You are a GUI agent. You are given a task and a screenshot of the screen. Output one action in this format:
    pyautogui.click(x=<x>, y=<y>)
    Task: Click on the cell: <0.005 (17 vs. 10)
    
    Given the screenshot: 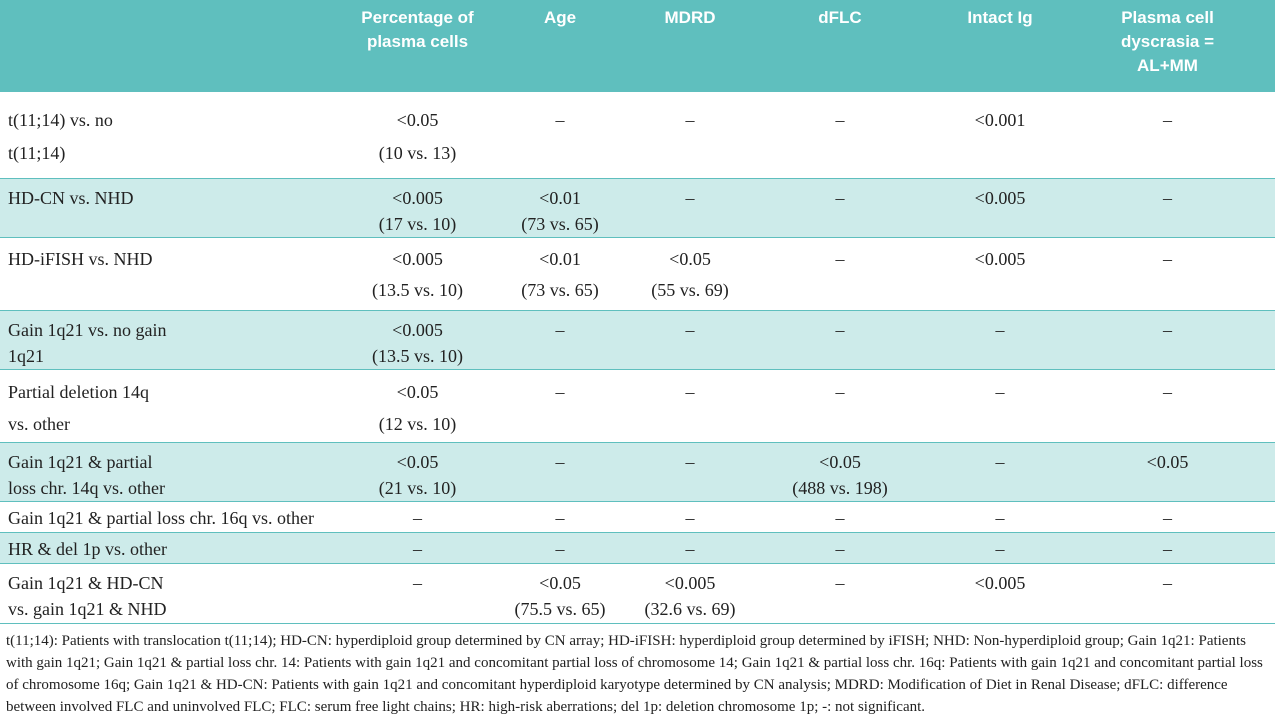 What is the action you would take?
    pyautogui.click(x=417, y=208)
    